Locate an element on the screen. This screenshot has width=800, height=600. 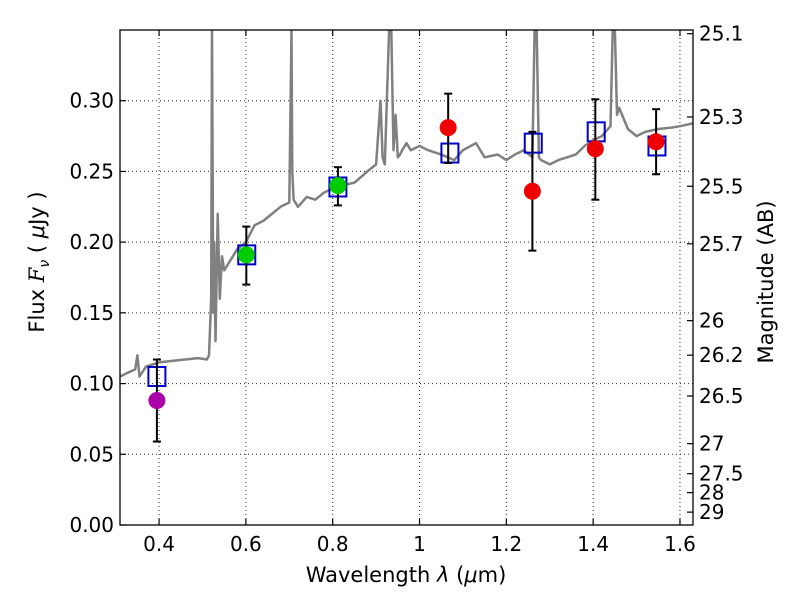
y-tick-label: 0.00 is located at coordinates (91, 525).